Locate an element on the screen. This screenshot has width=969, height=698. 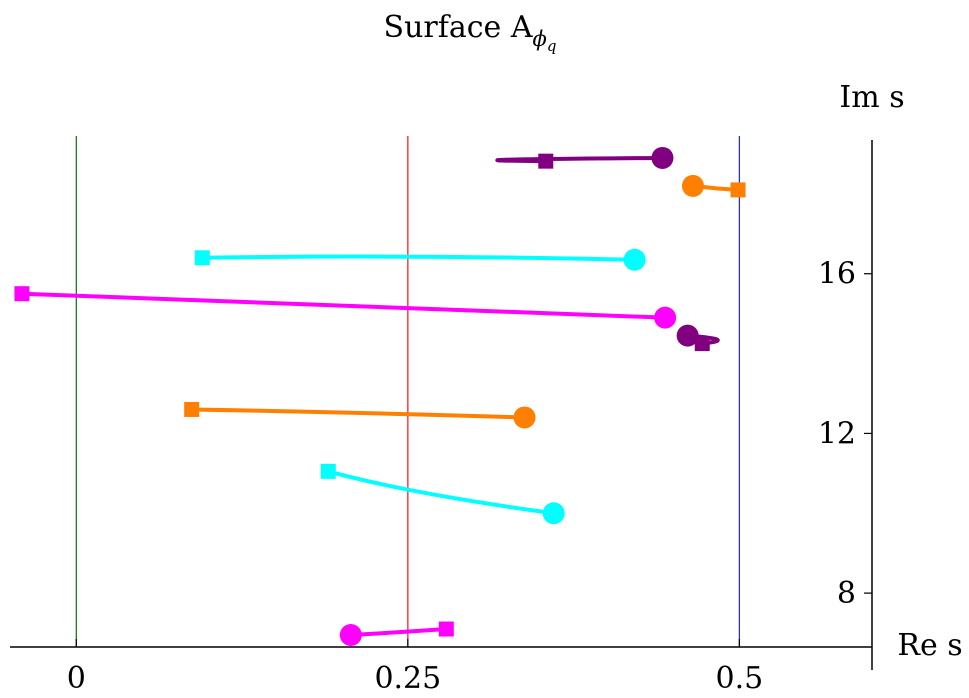
series-1-line is located at coordinates (441, 492).